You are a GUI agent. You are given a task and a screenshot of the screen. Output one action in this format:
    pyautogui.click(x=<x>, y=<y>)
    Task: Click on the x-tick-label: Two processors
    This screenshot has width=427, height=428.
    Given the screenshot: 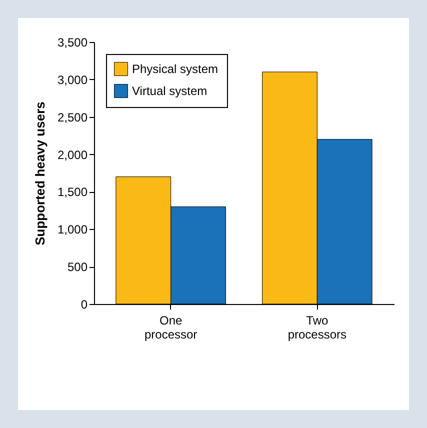 What is the action you would take?
    pyautogui.click(x=317, y=328)
    